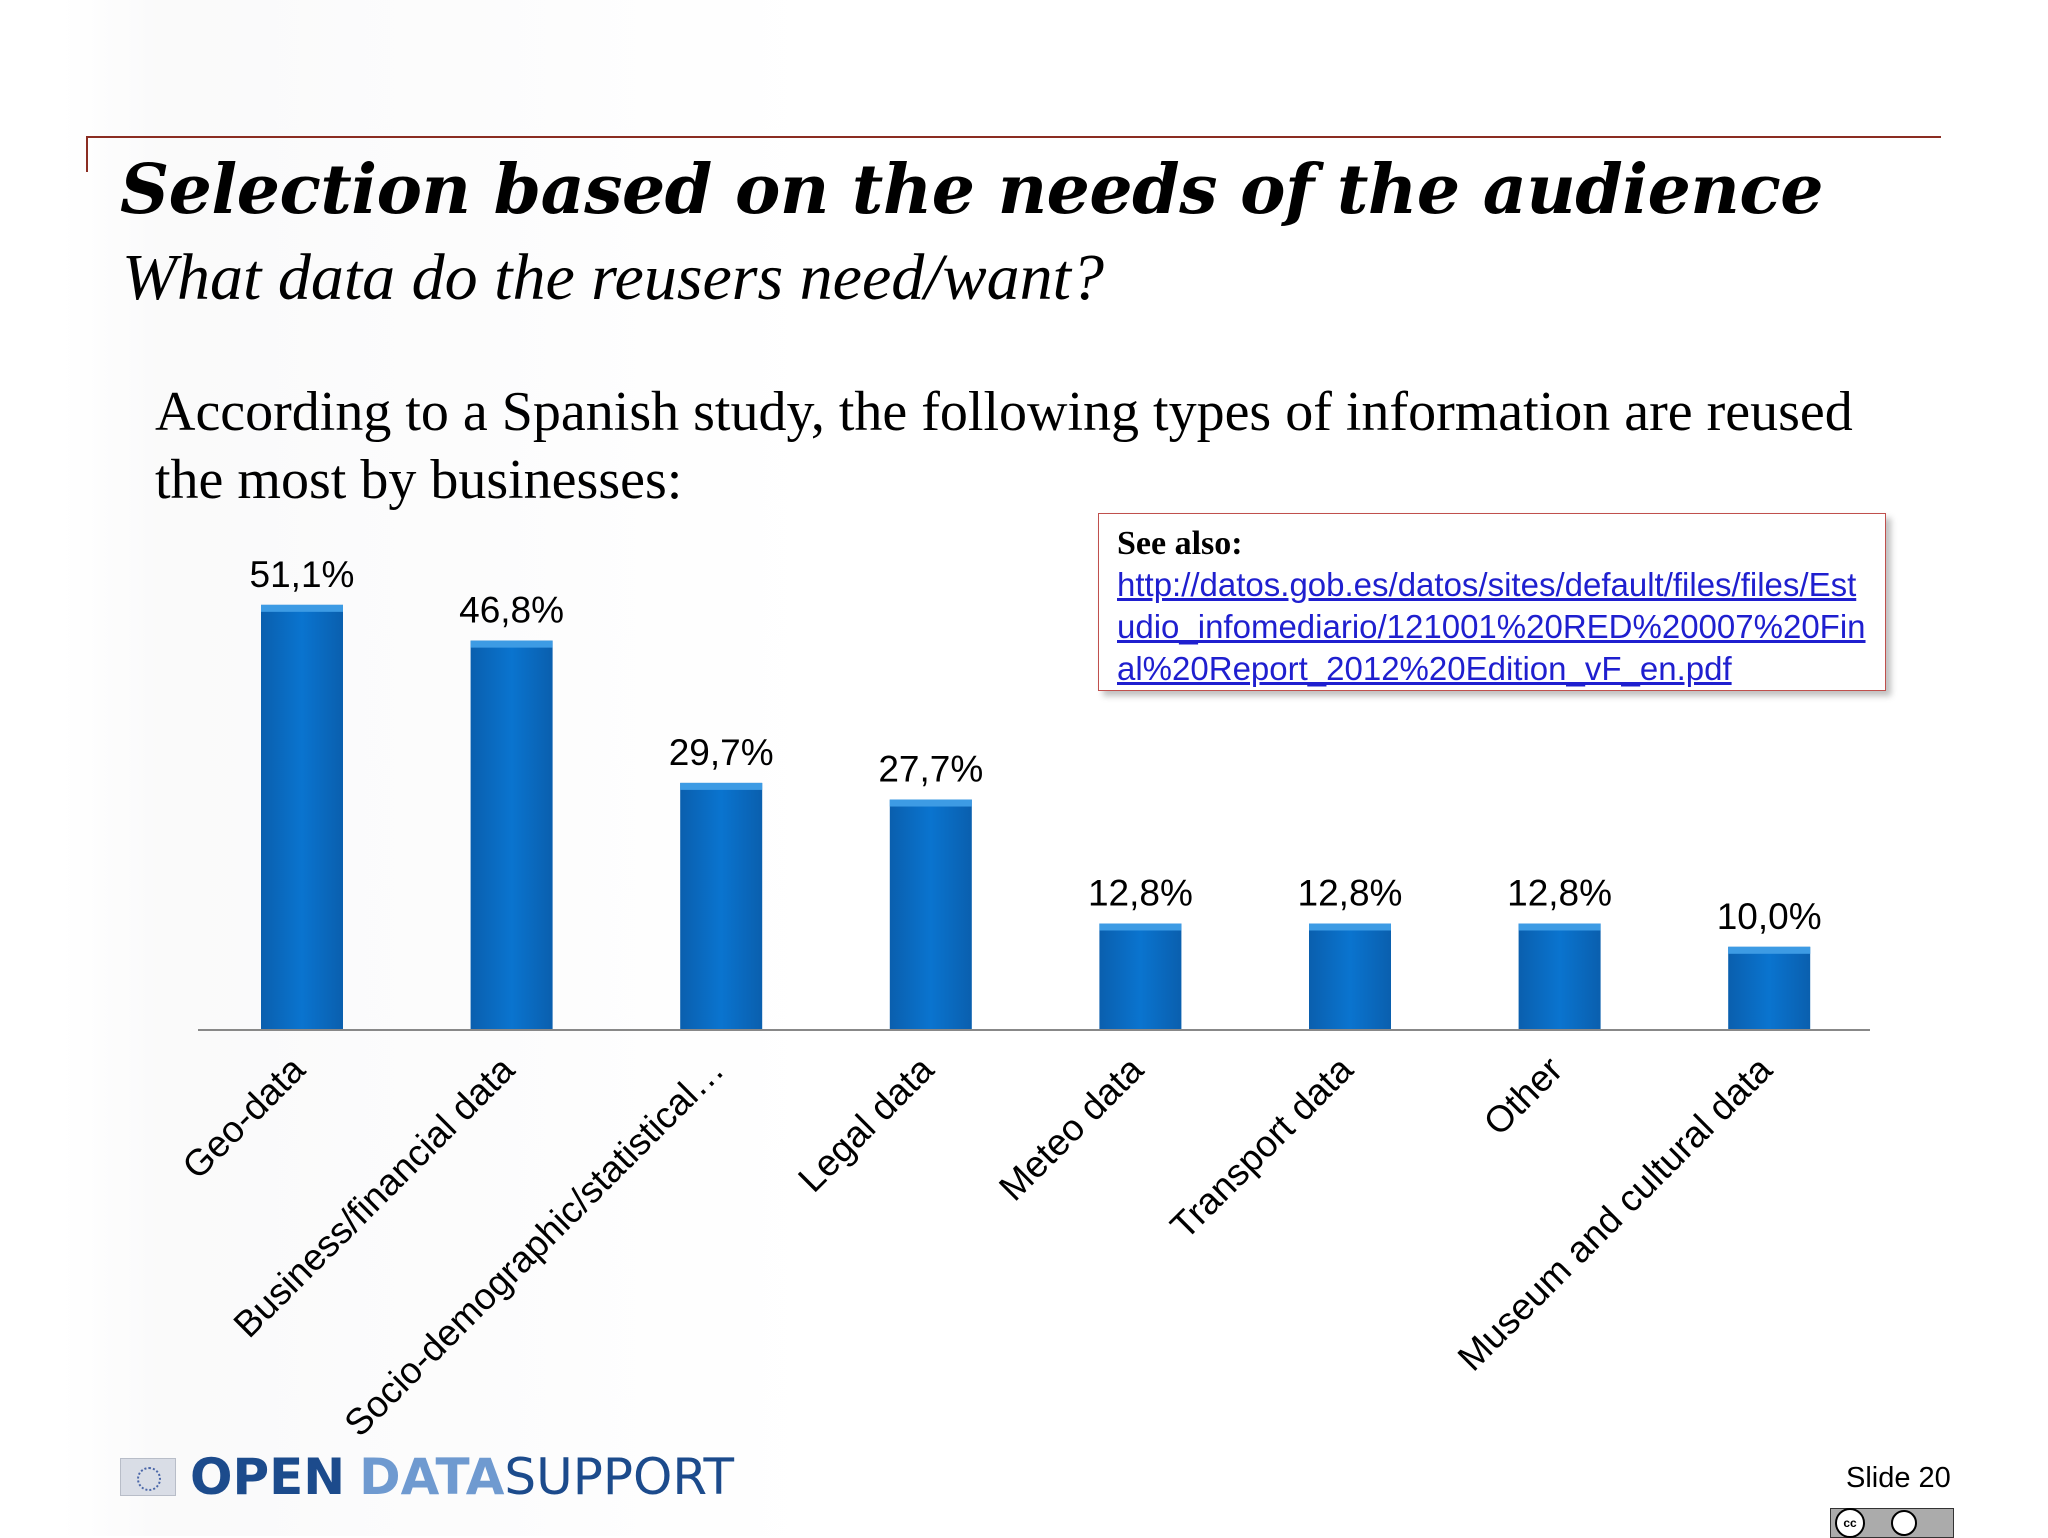 This screenshot has width=2048, height=1538. I want to click on attribution-icon, so click(1904, 1523).